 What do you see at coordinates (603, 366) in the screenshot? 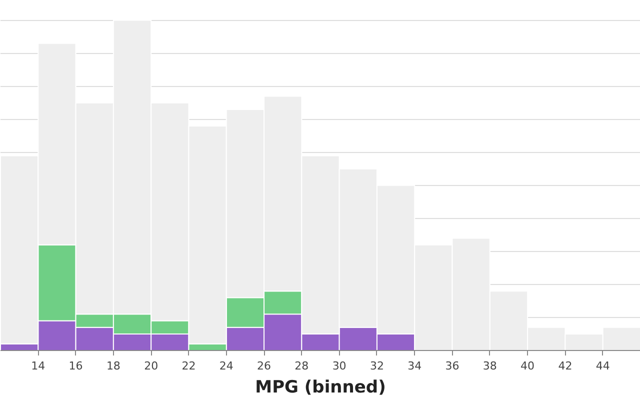
I see `x-tick-label: 44` at bounding box center [603, 366].